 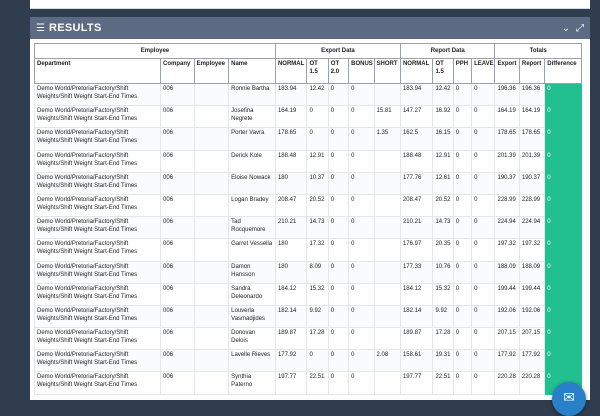 What do you see at coordinates (416, 139) in the screenshot?
I see `table-cell: 162.5` at bounding box center [416, 139].